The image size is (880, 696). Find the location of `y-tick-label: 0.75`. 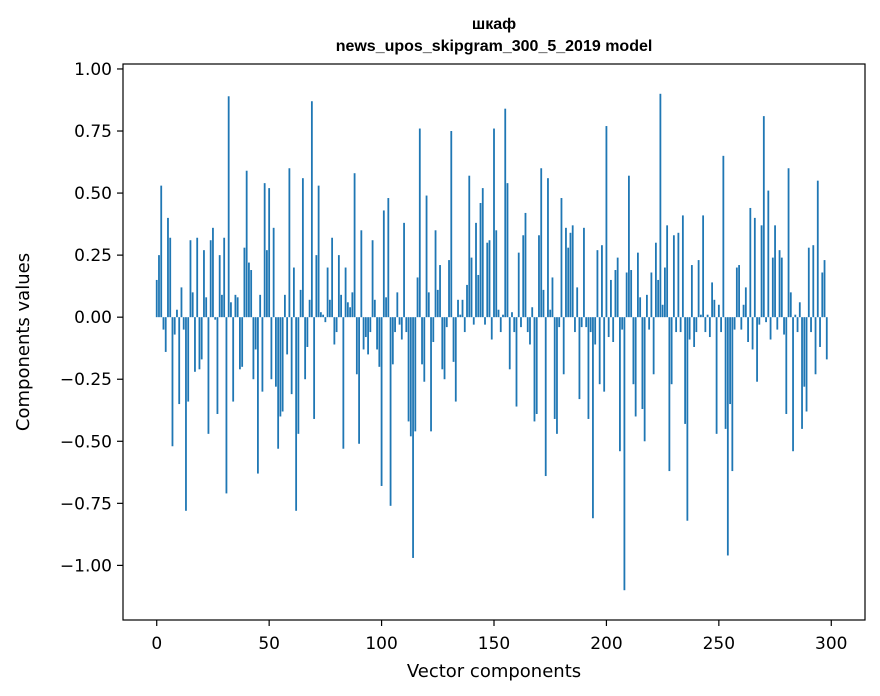

y-tick-label: 0.75 is located at coordinates (93, 132).